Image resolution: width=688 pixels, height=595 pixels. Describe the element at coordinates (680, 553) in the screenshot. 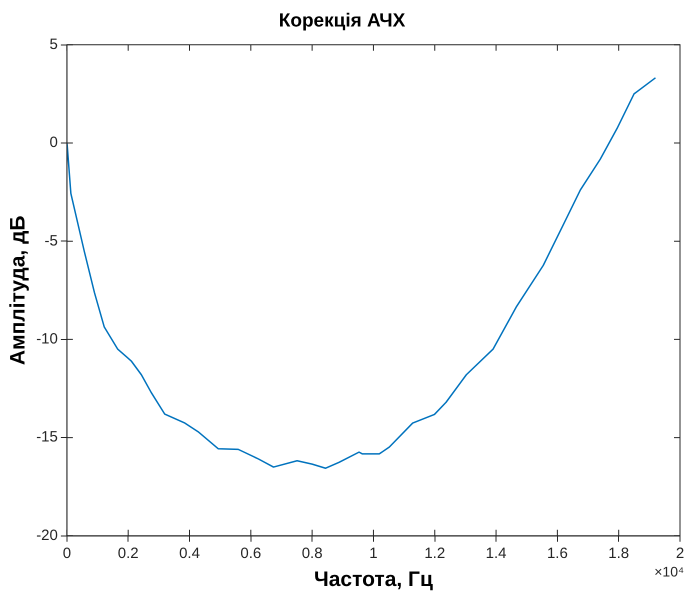

I see `x-tick-label: 2` at that location.